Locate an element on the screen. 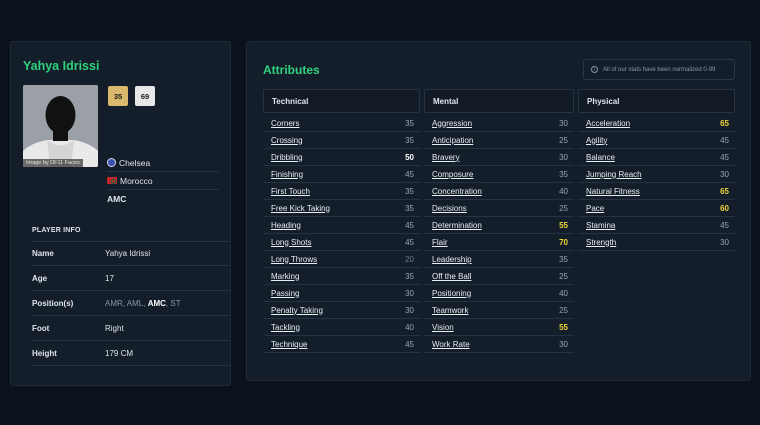 The width and height of the screenshot is (760, 425). club-crest-icon is located at coordinates (111, 162).